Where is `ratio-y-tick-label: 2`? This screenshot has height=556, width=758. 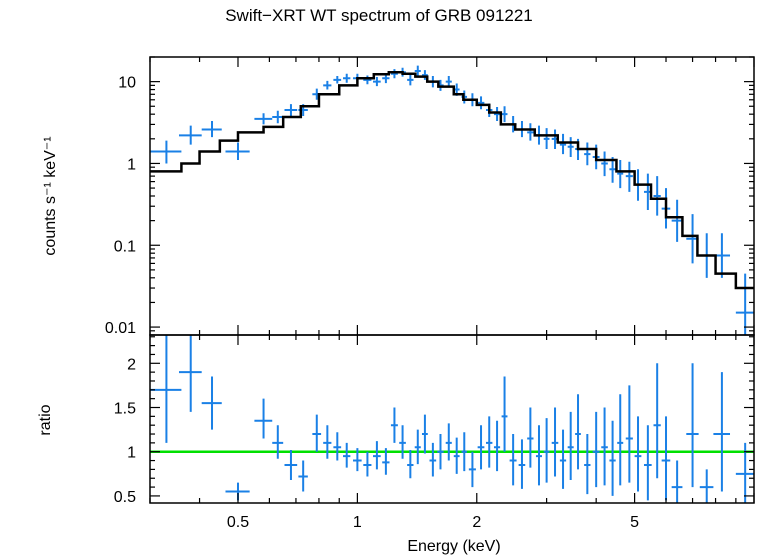 ratio-y-tick-label: 2 is located at coordinates (131, 364).